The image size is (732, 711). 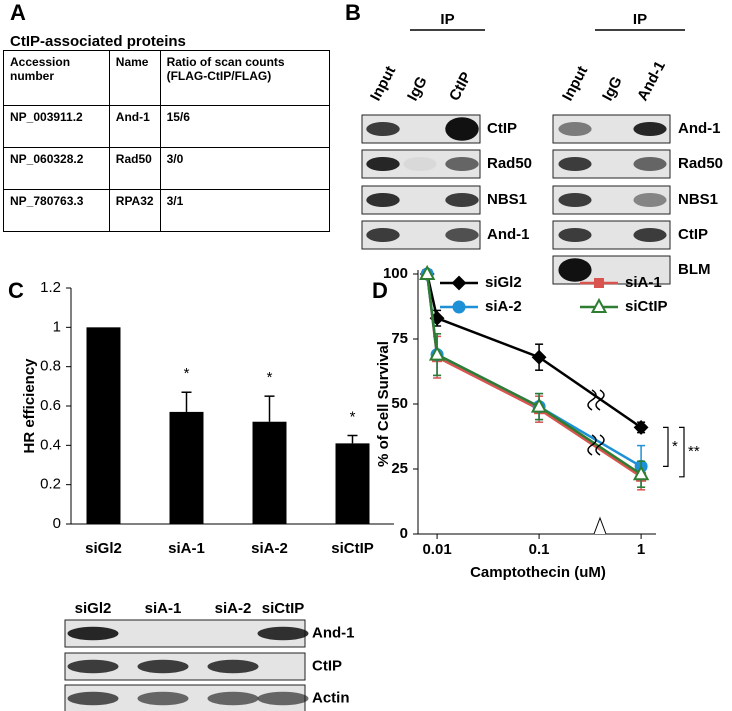 I want to click on x-tick-label: siA-2, so click(x=269, y=548).